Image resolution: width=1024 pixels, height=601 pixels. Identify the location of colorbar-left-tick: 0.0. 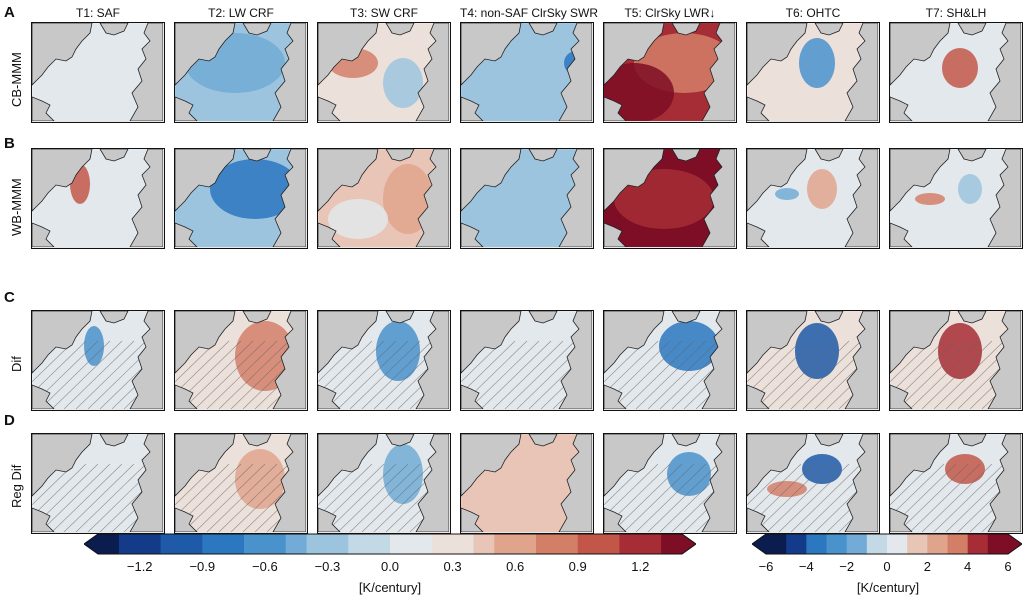
(390, 566).